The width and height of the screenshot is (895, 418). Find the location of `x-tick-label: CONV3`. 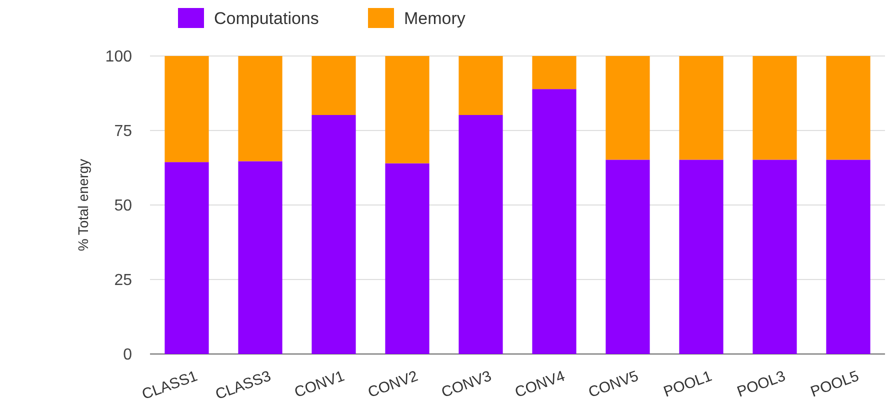

x-tick-label: CONV3 is located at coordinates (466, 385).